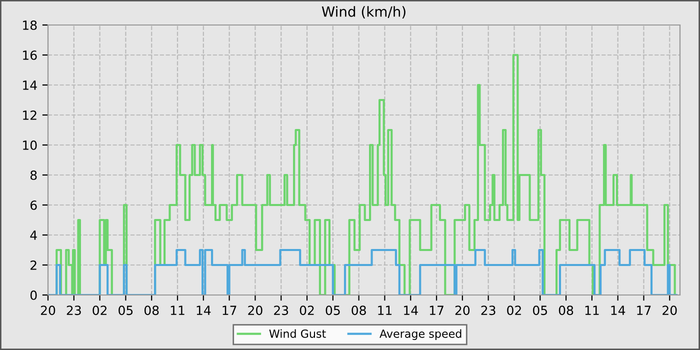  I want to click on y-tick-label: 8, so click(33, 175).